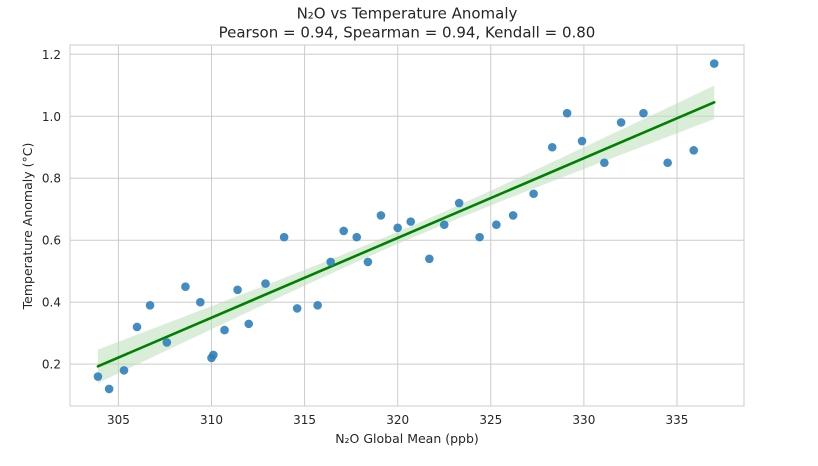  Describe the element at coordinates (407, 438) in the screenshot. I see `x-axis-label: N₂O Global Mean (ppb)` at that location.